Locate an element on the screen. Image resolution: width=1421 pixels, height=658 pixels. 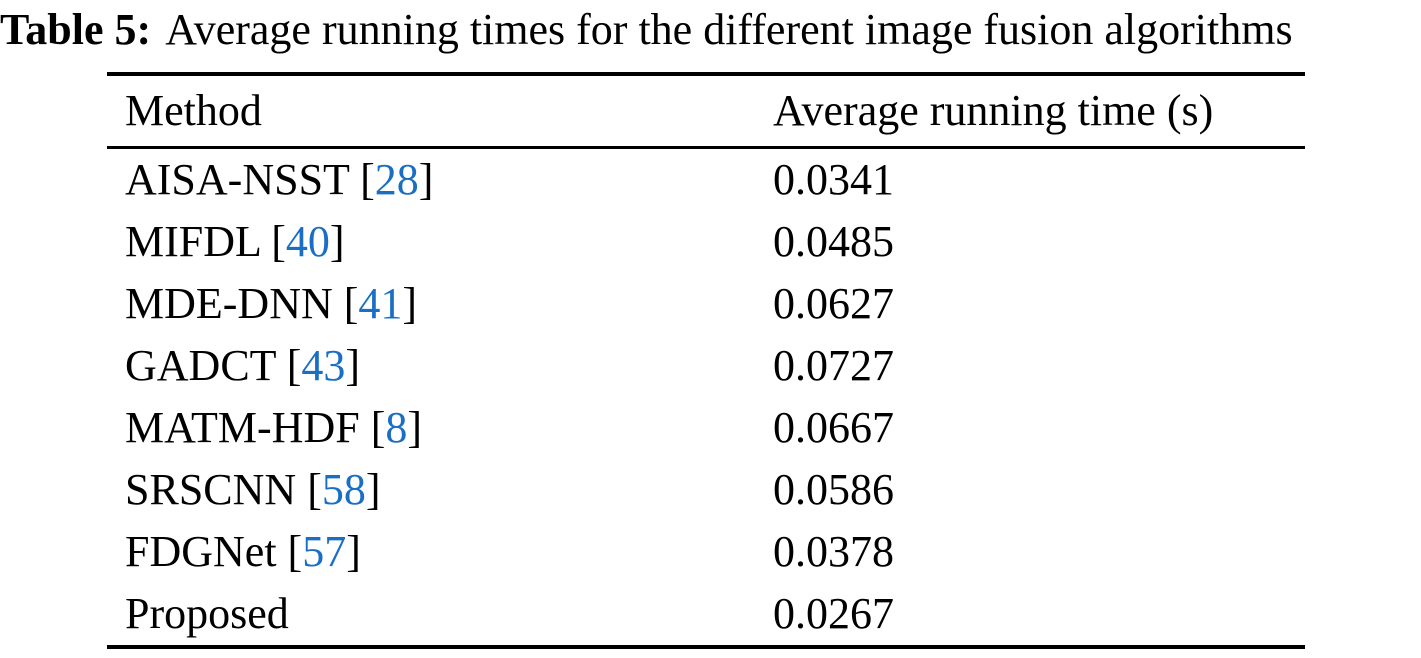
method-cell: MIFDL [40] is located at coordinates (449, 241).